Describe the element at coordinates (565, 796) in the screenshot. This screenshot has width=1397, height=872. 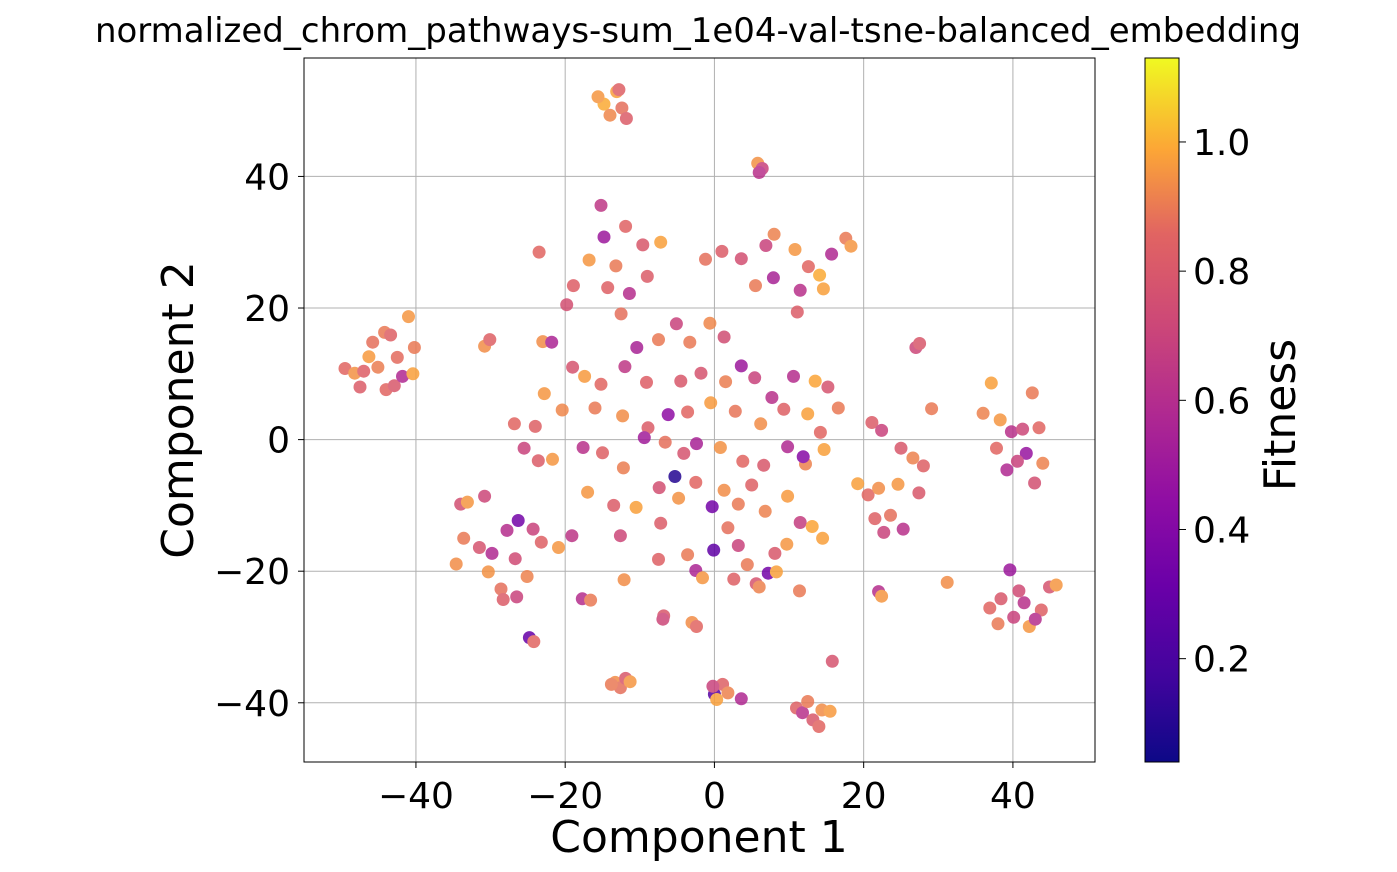
I see `x-tick-label: −20` at that location.